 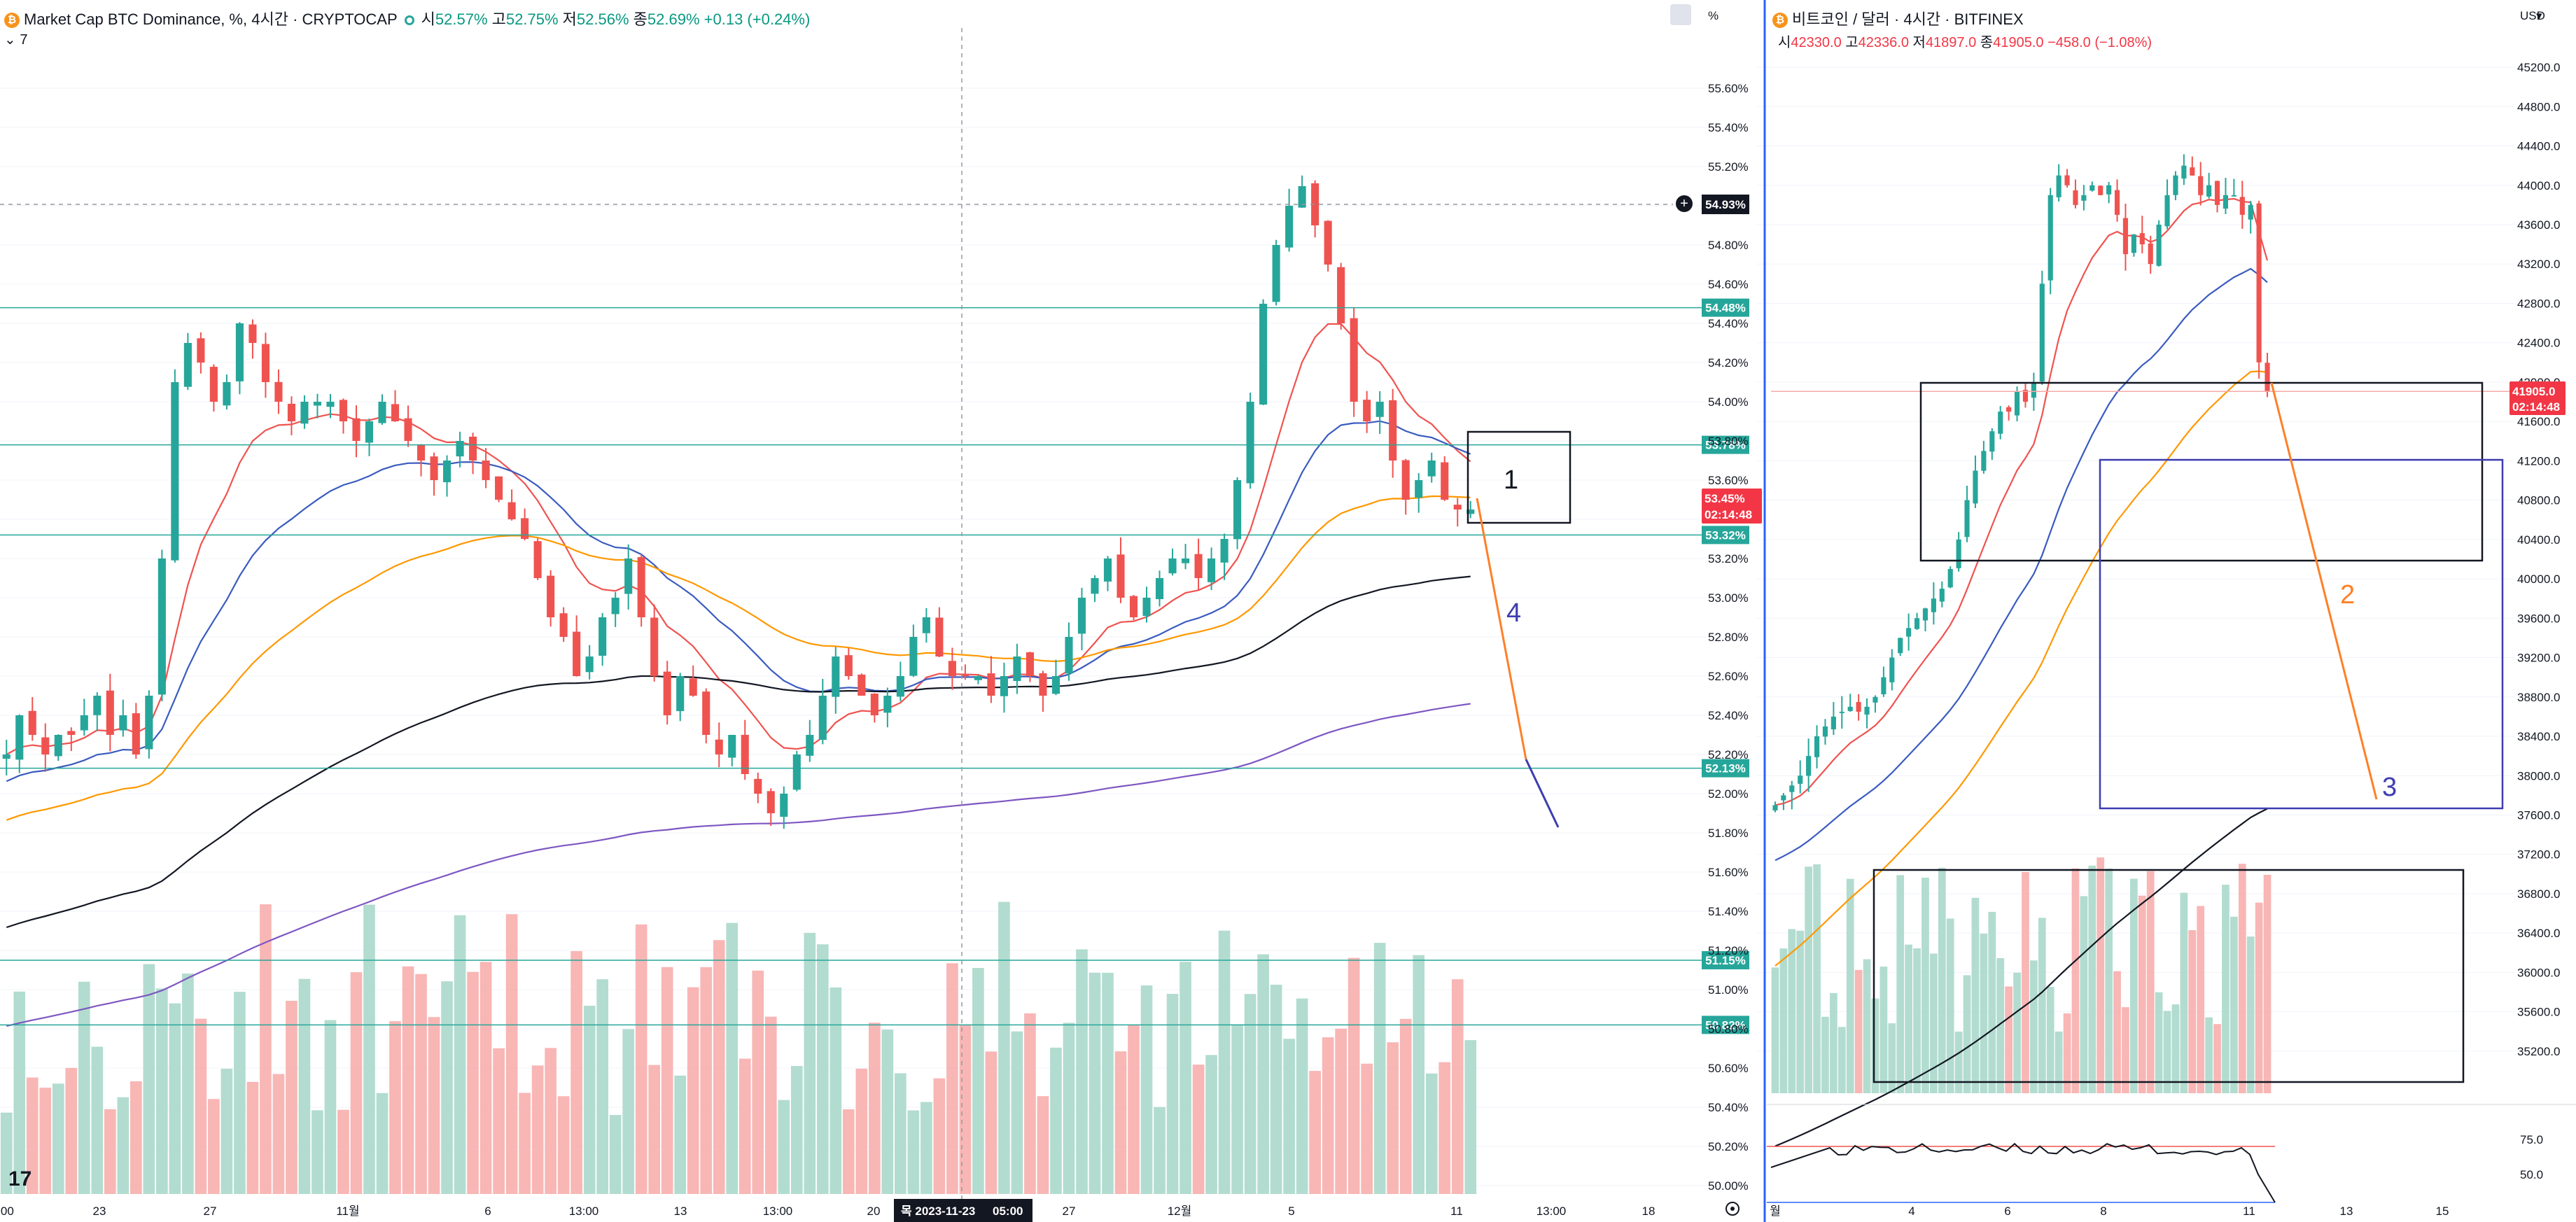 I want to click on right-low: 41897.0, so click(x=1951, y=42).